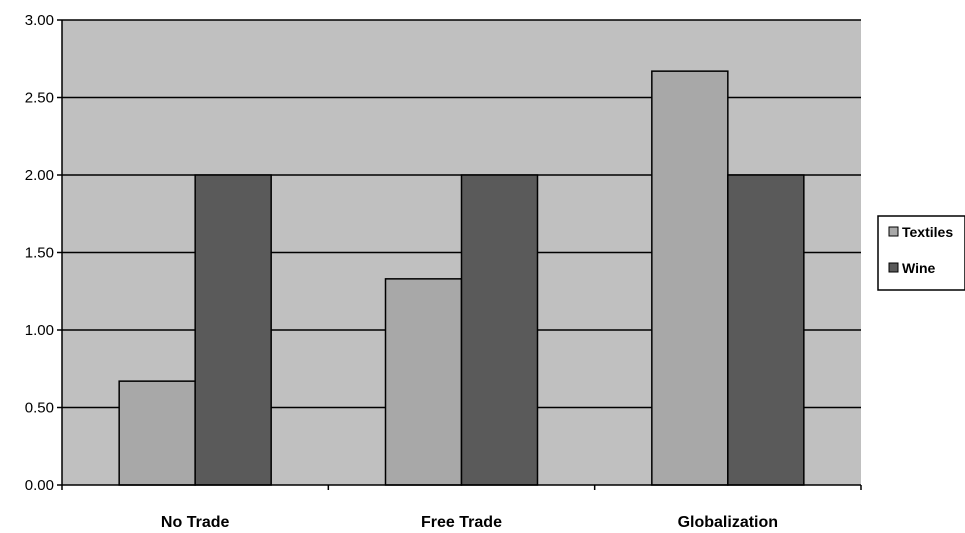 Image resolution: width=965 pixels, height=533 pixels. I want to click on y-tick-label: 1.50, so click(39, 253).